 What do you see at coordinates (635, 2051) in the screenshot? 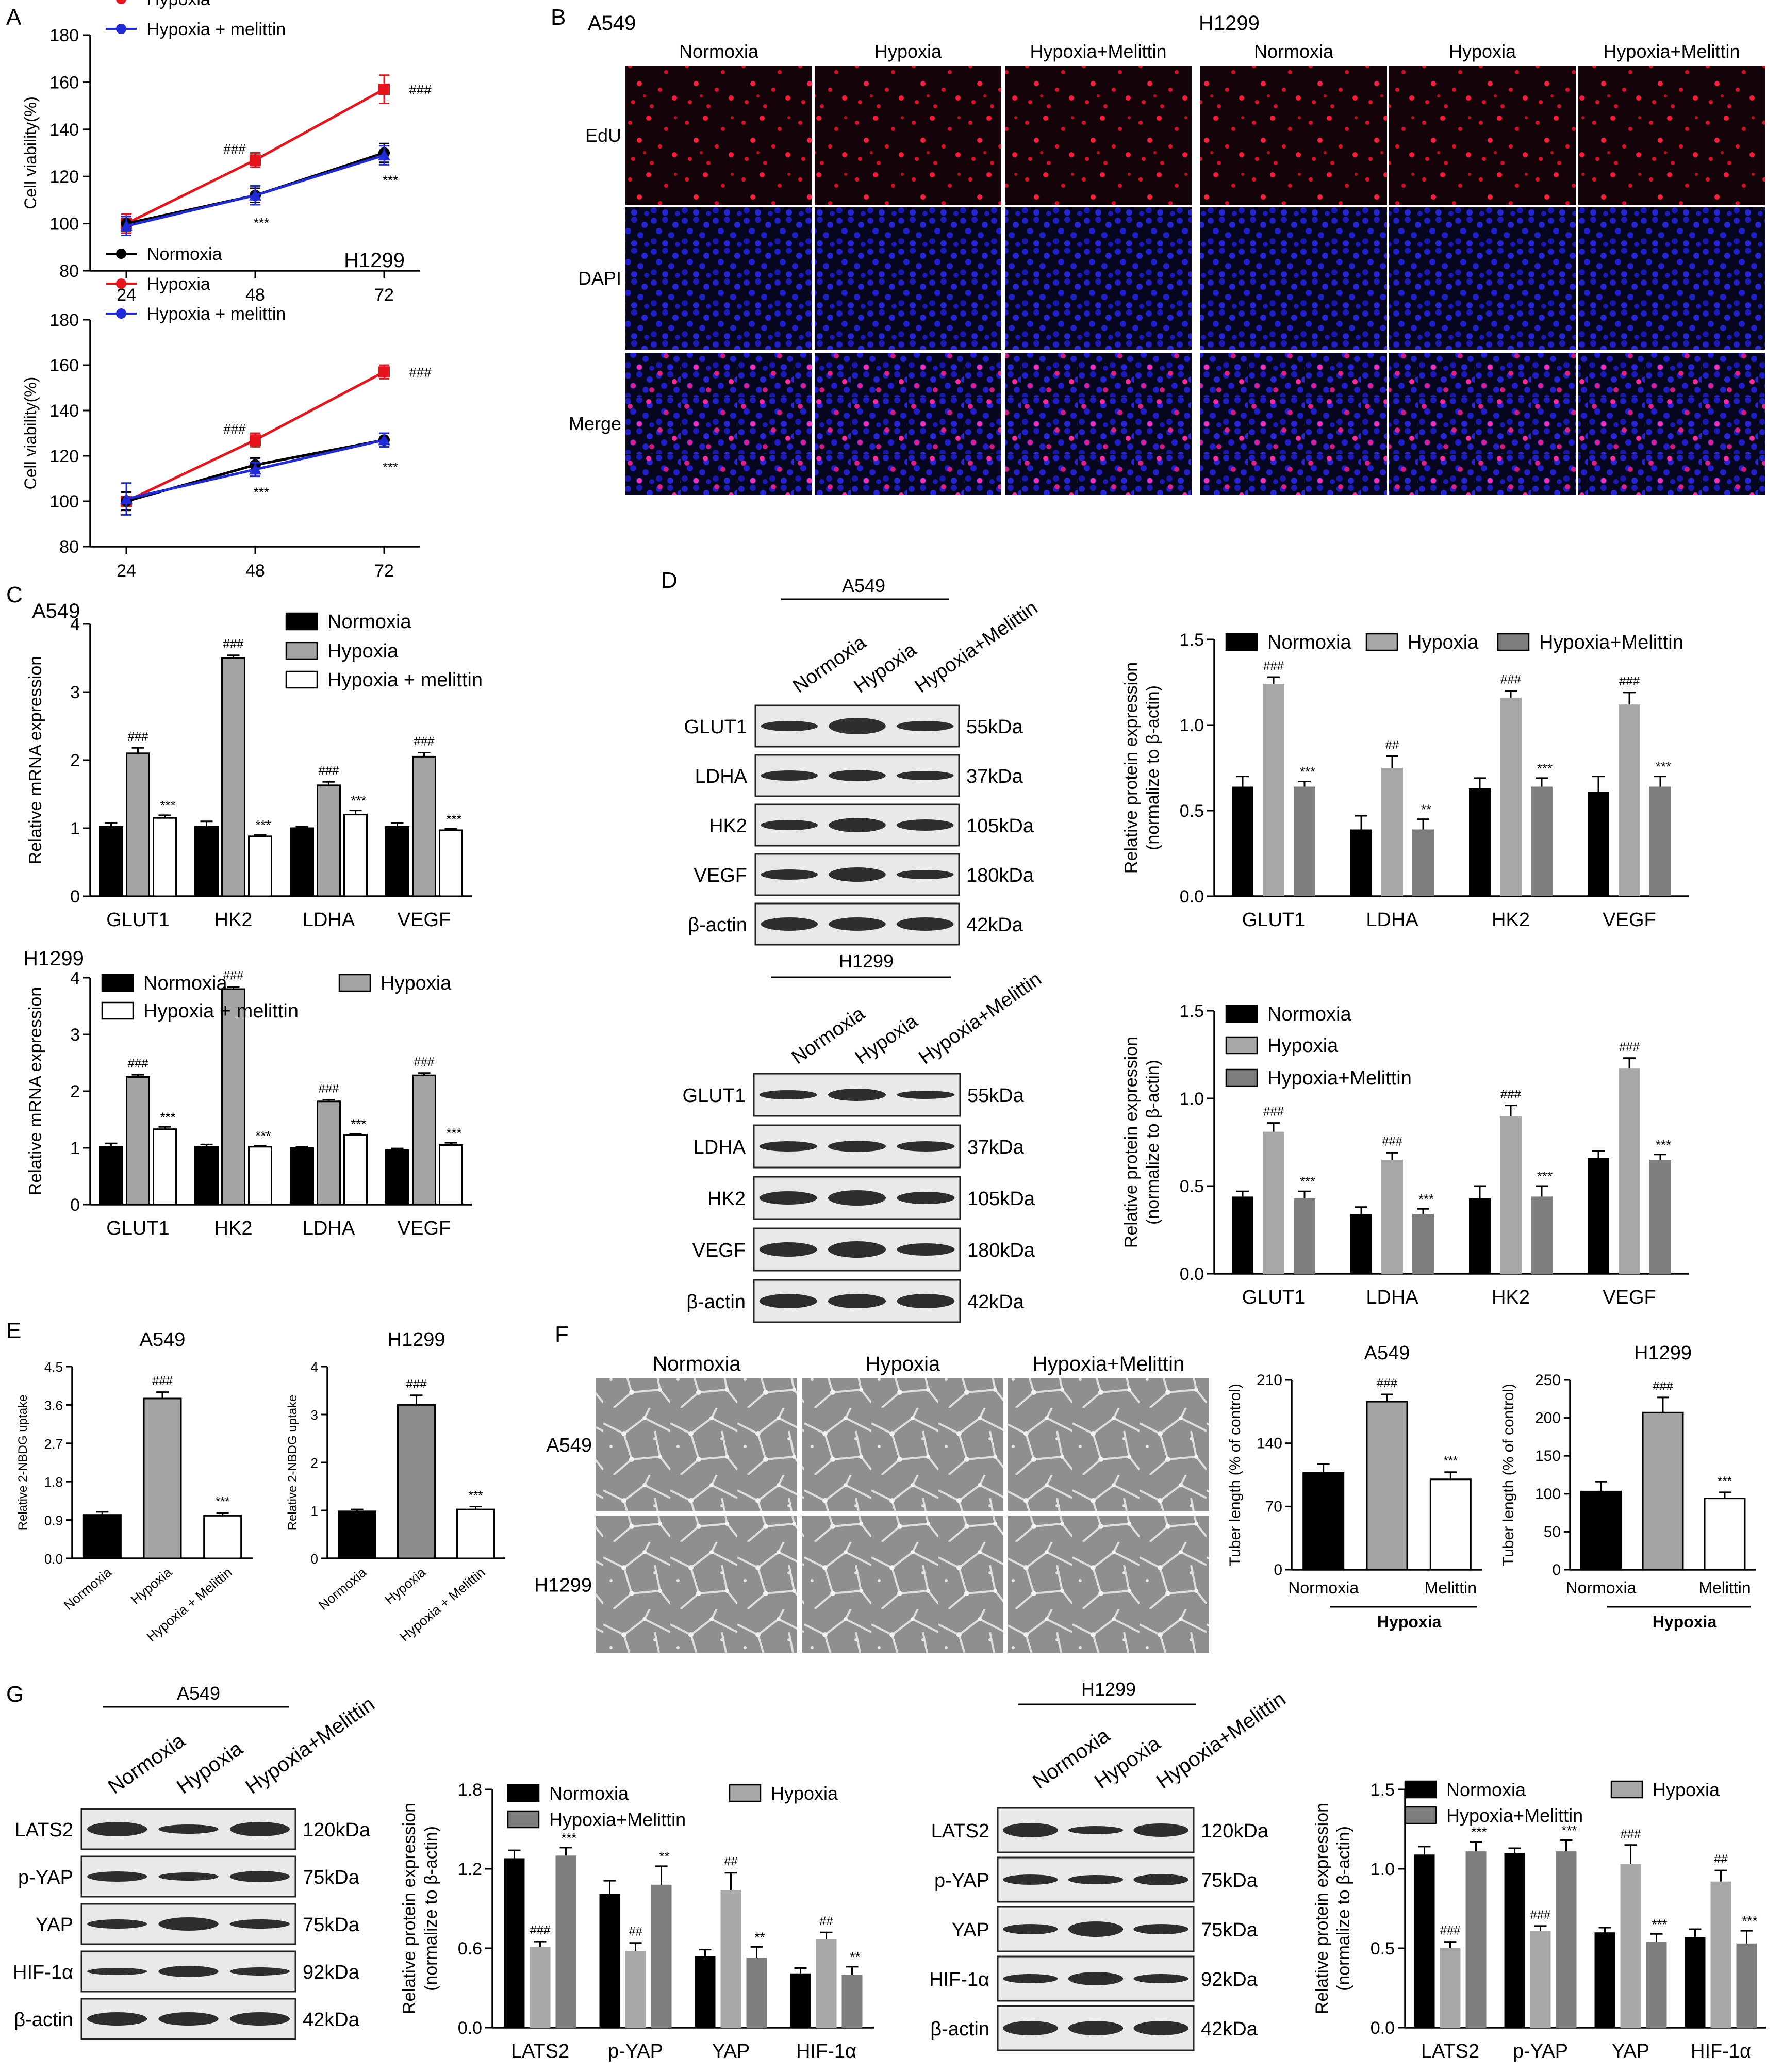
I see `category-label: p-YAP` at bounding box center [635, 2051].